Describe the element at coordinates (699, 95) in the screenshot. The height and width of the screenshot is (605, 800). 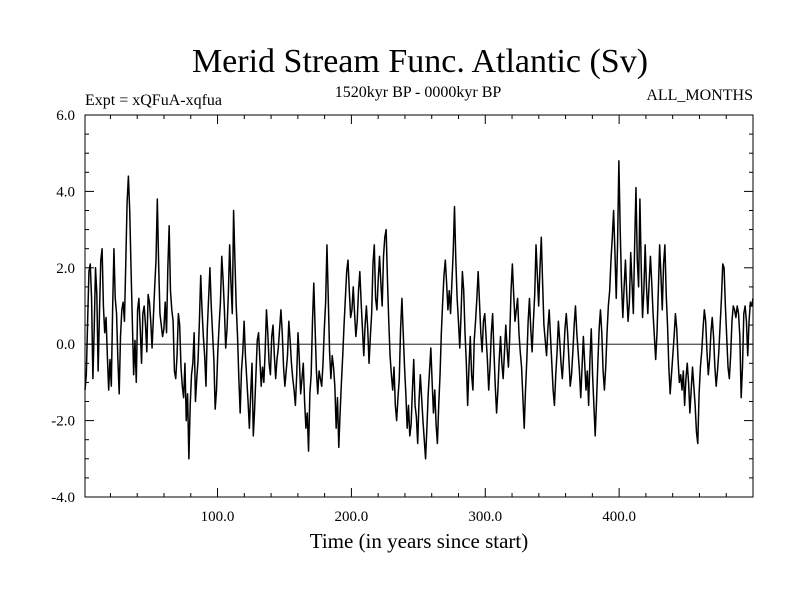
I see `months-label: ALL_MONTHS` at that location.